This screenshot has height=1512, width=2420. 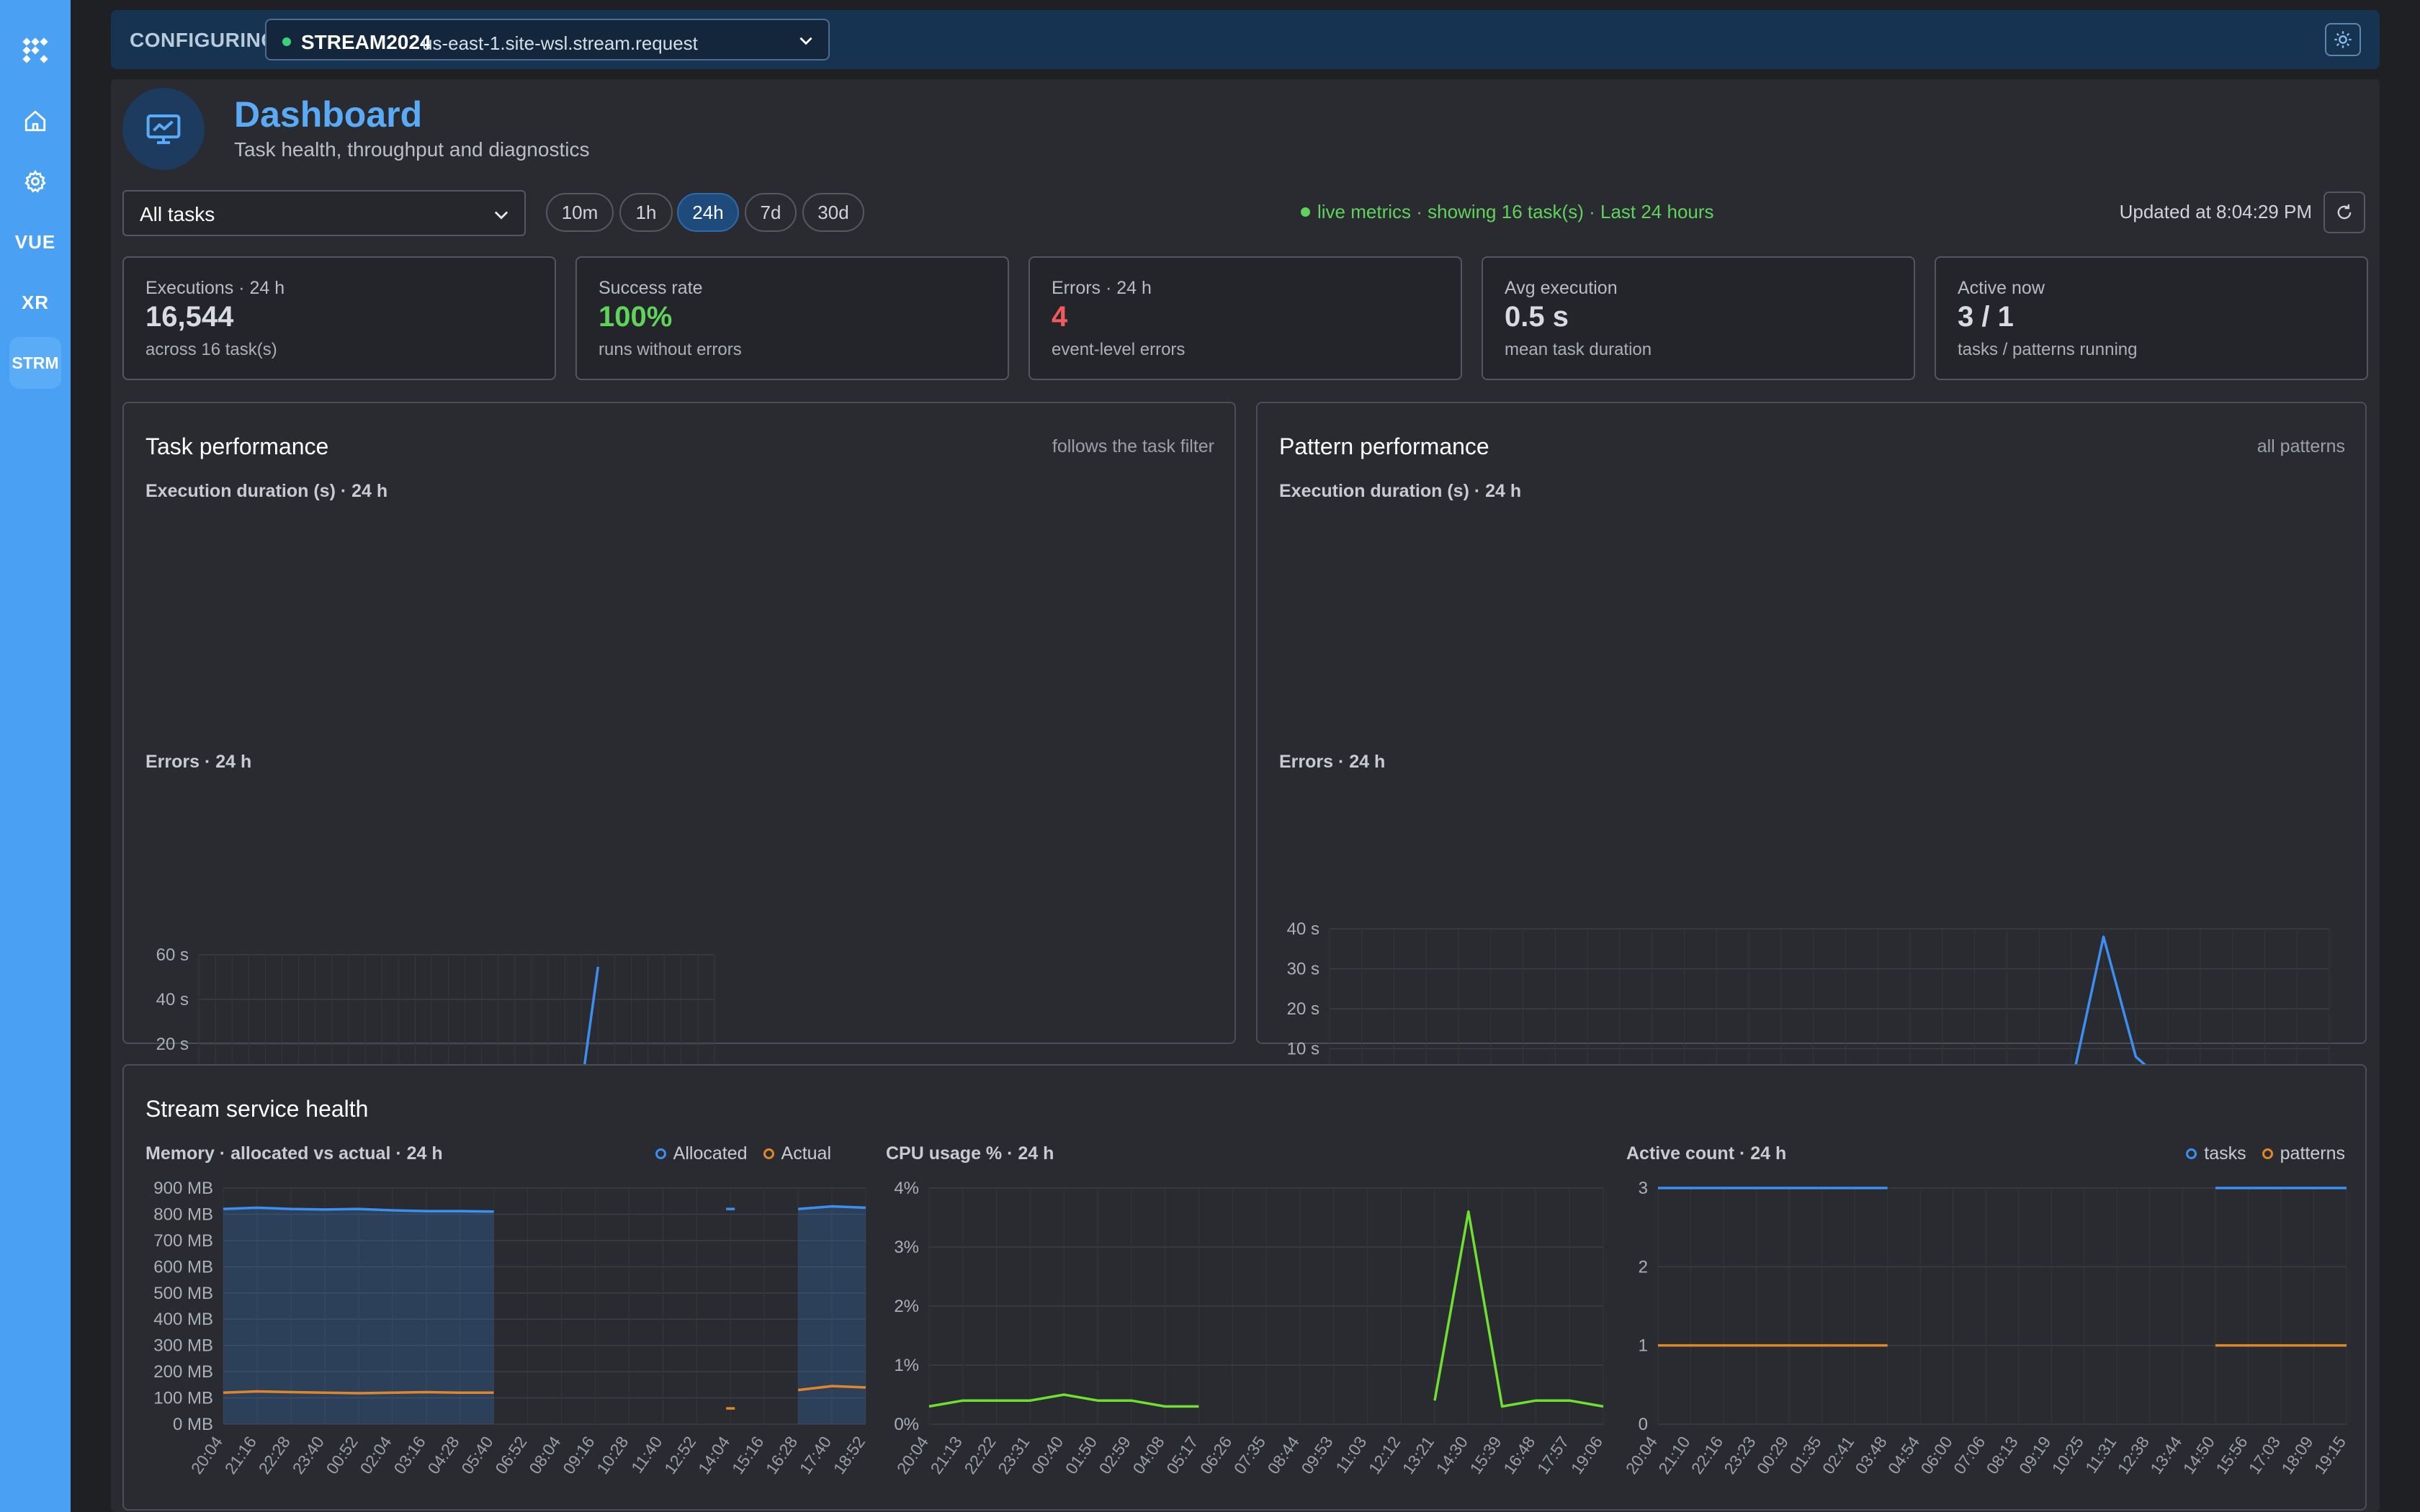 What do you see at coordinates (2312, 1153) in the screenshot?
I see `legend-label: patterns` at bounding box center [2312, 1153].